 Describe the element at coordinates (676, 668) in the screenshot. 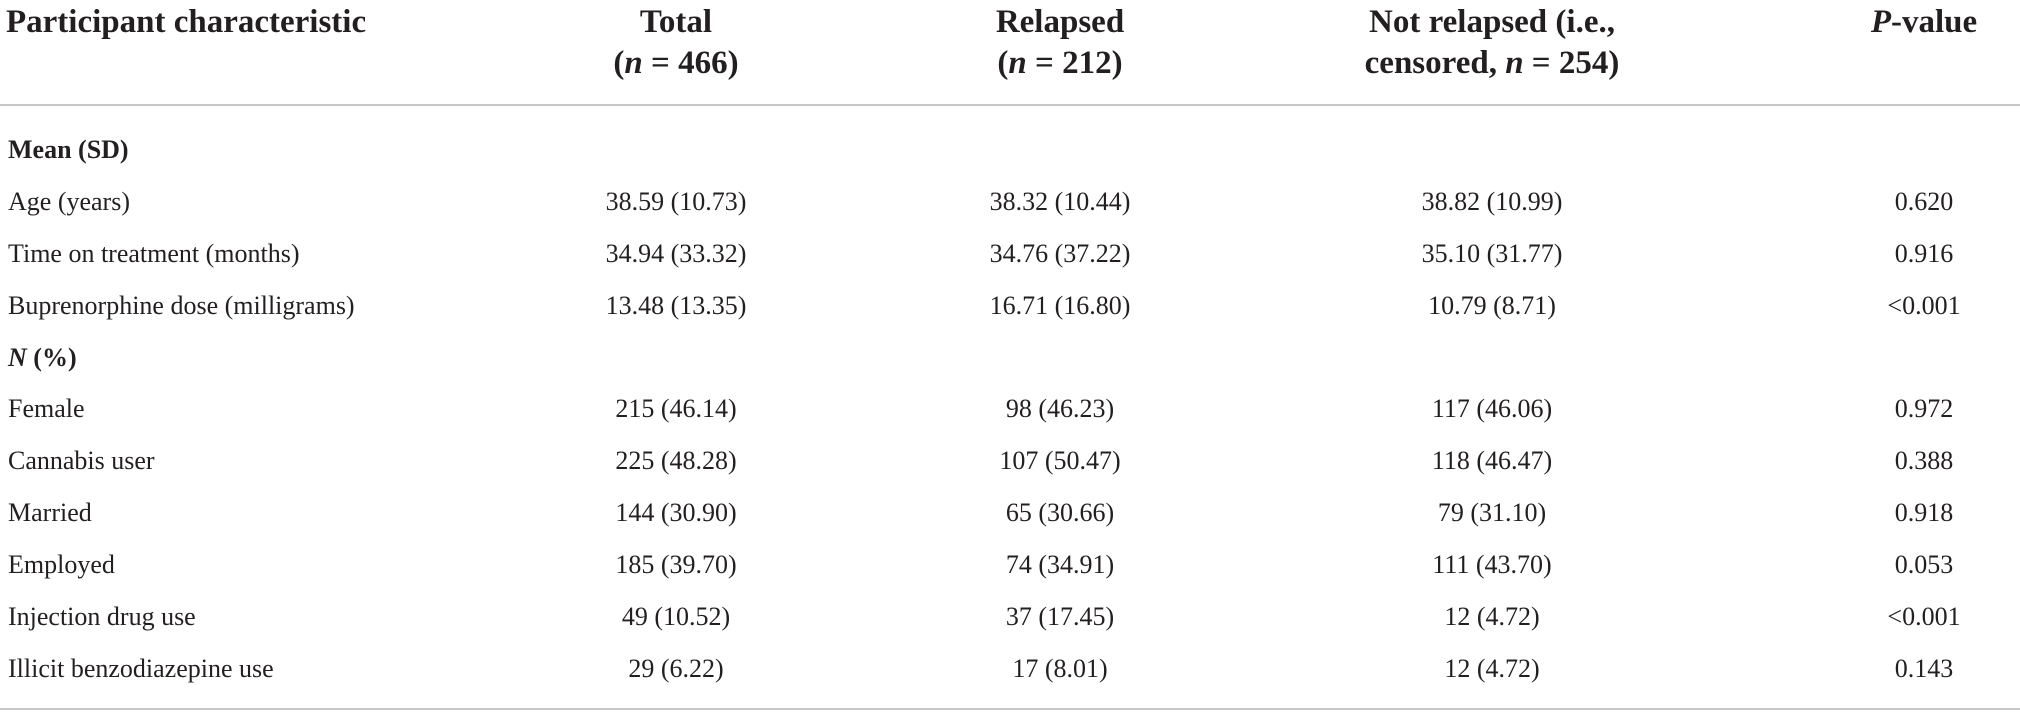

I see `cell-total: 29 (6.22)` at that location.